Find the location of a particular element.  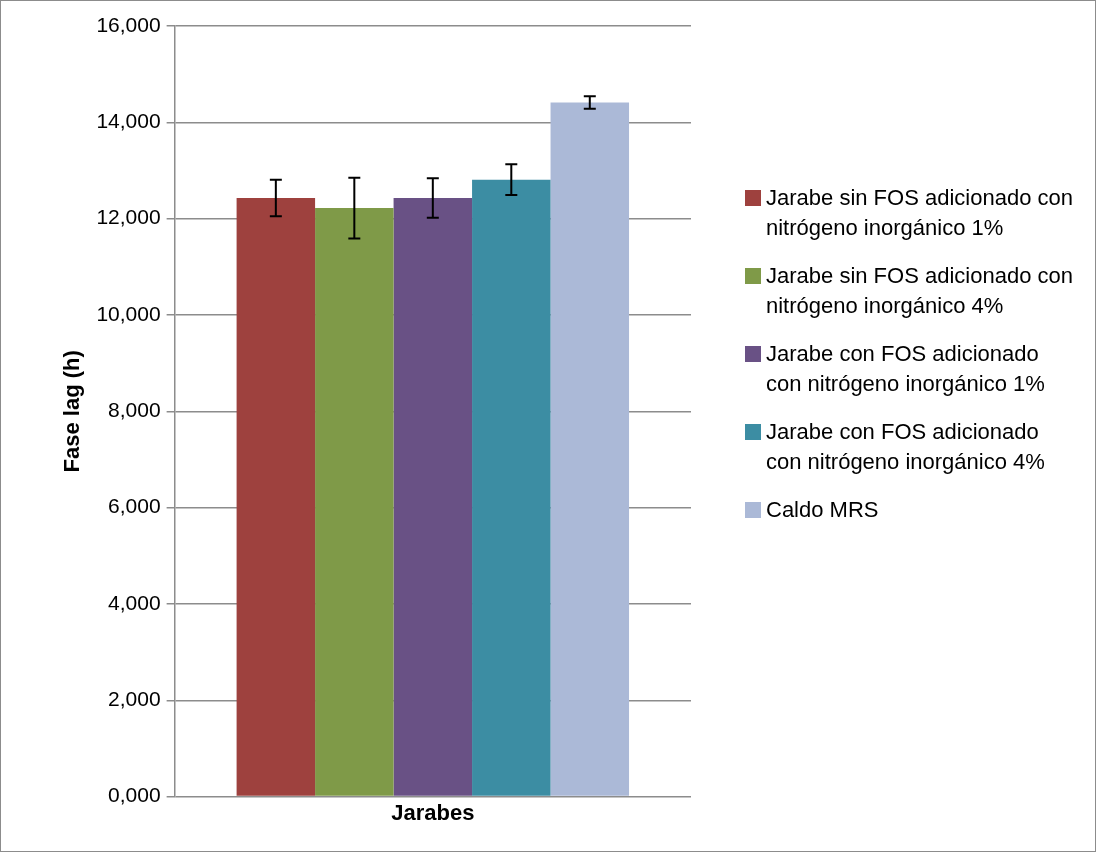

x-axis-title: Jarabes is located at coordinates (433, 812).